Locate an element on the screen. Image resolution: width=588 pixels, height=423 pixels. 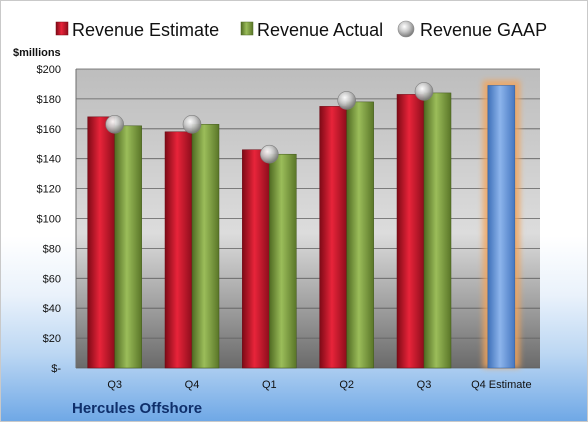
legend-item-revenue-actual: Revenue Actual is located at coordinates (311, 30).